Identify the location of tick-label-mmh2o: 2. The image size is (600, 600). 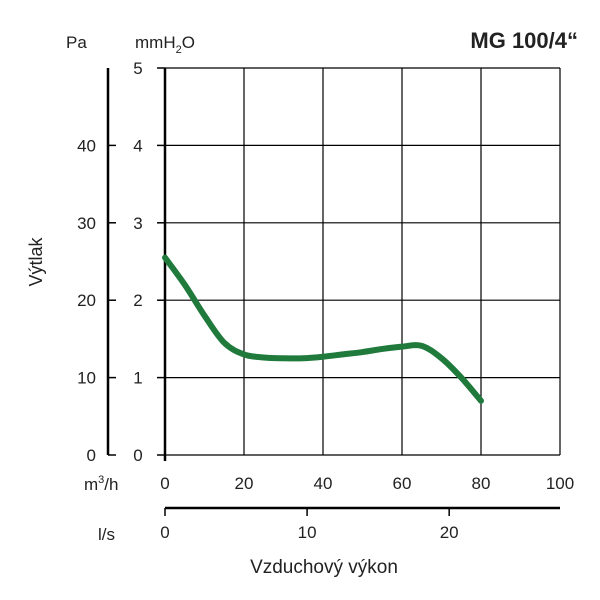
(137, 300).